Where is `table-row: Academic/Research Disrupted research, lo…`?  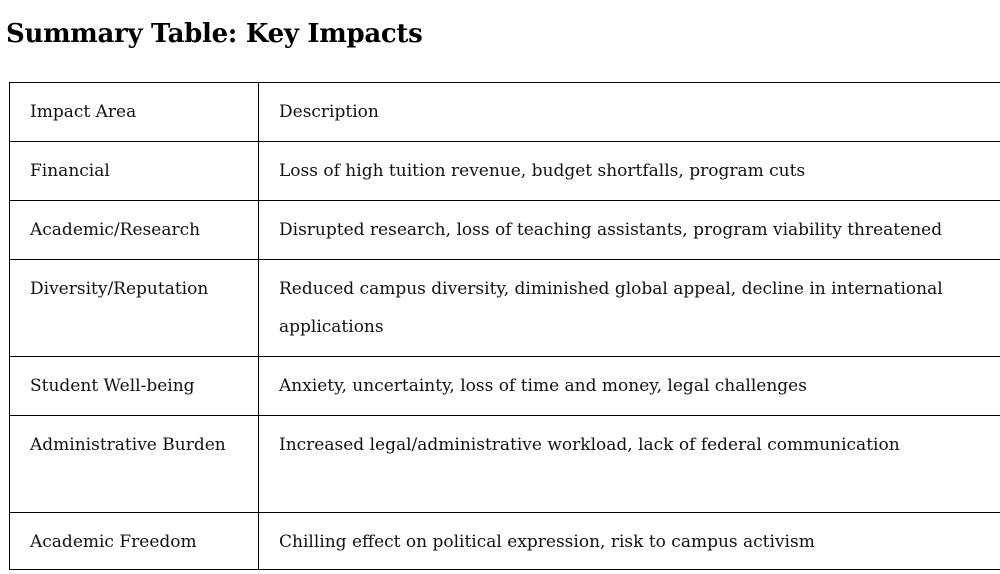 table-row: Academic/Research Disrupted research, lo… is located at coordinates (504, 230).